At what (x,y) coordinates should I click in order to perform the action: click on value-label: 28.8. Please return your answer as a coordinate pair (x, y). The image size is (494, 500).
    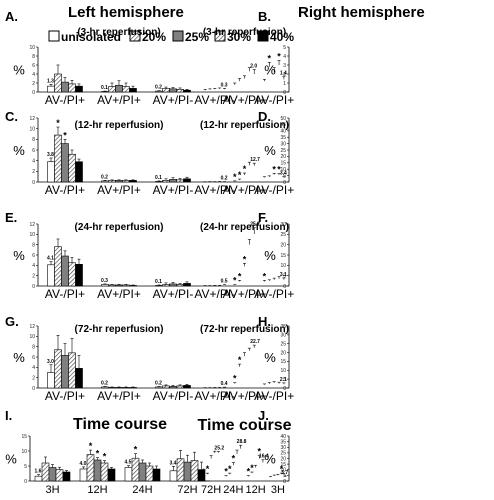
    Looking at the image, I should click on (242, 442).